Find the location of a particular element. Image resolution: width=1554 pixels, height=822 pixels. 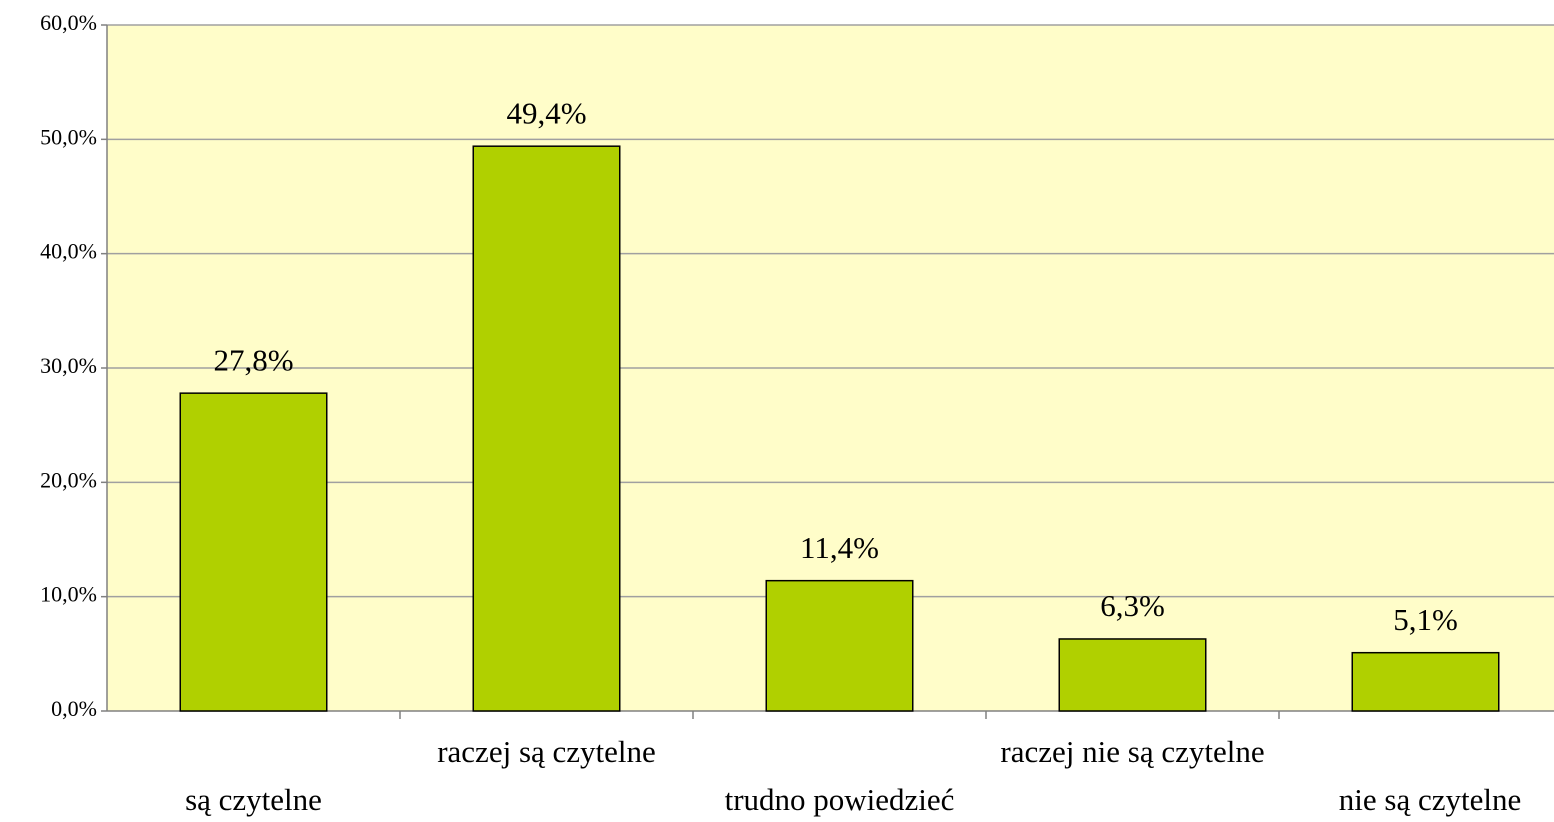

x-tick-label: nie są czytelne is located at coordinates (1430, 799).